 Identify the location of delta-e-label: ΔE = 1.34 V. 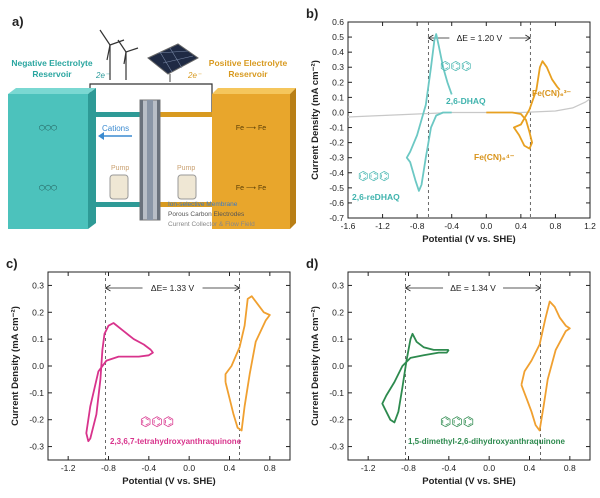
(473, 288).